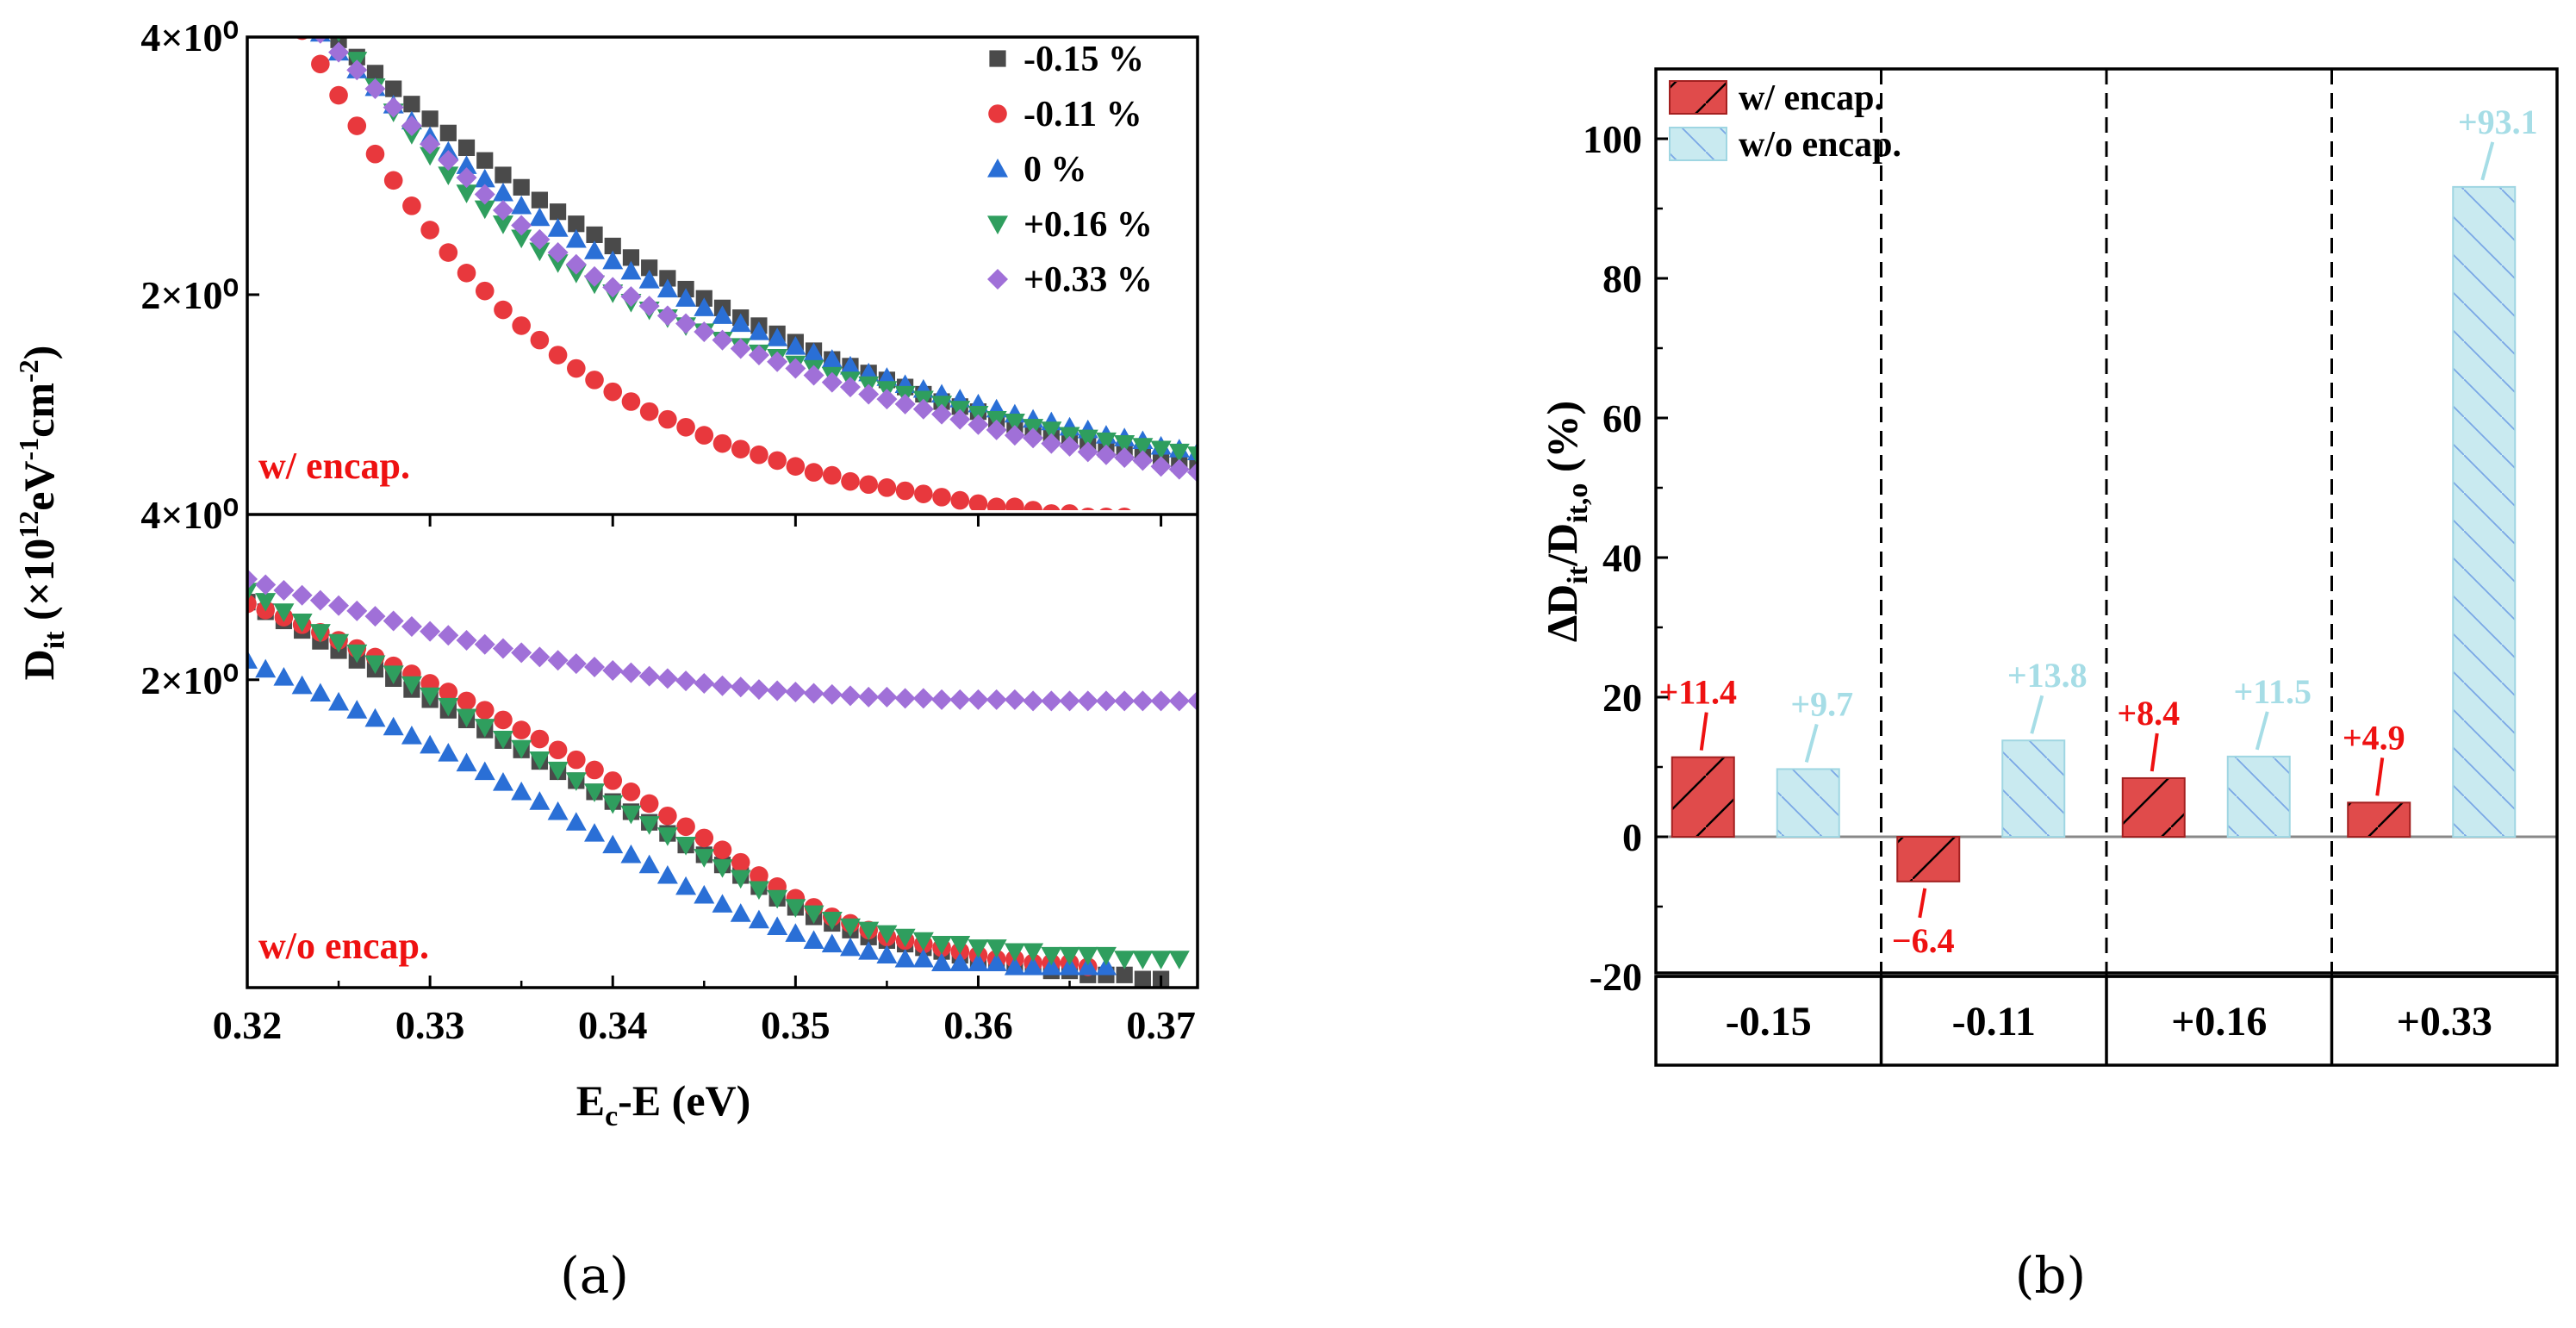 This screenshot has width=2576, height=1328. What do you see at coordinates (664, 1104) in the screenshot?
I see `x-axis-label-a: Ec-E (eV)` at bounding box center [664, 1104].